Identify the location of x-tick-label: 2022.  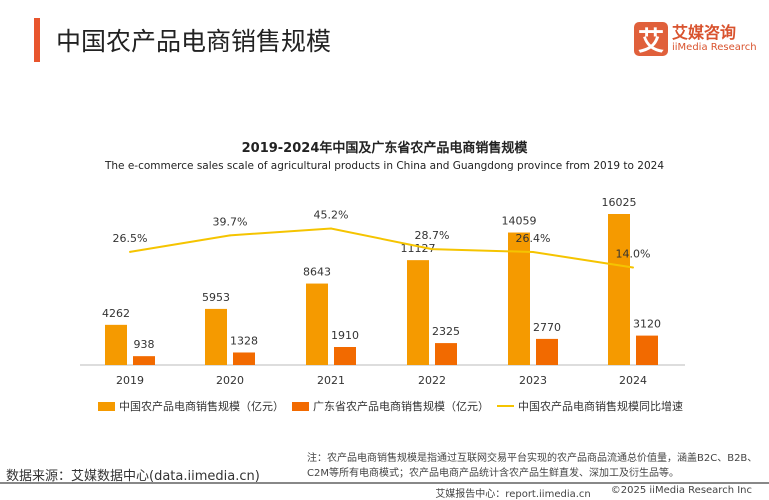
(432, 380).